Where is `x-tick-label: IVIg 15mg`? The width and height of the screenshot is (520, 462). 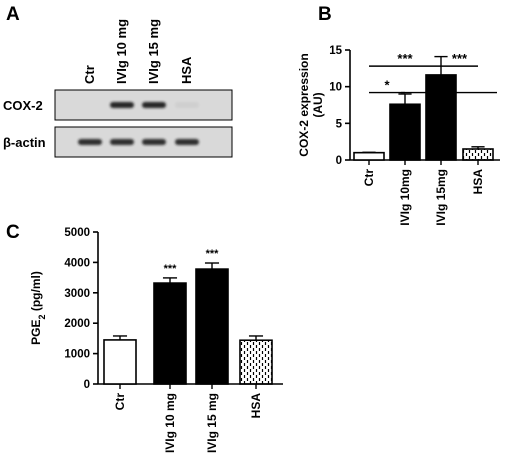
x-tick-label: IVIg 15mg is located at coordinates (441, 197).